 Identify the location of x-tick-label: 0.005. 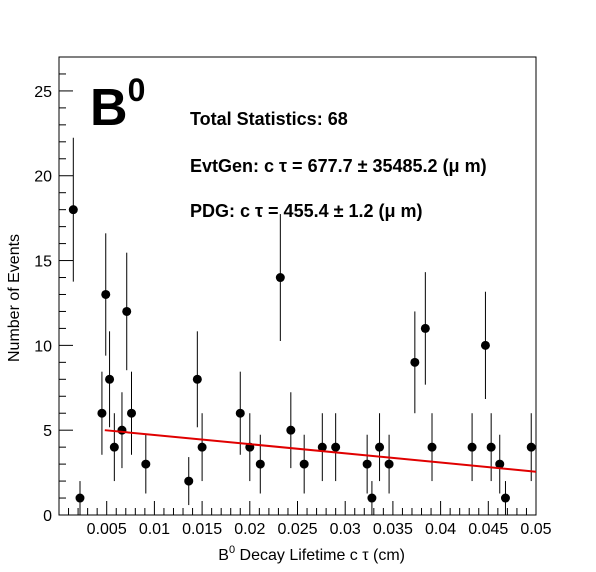
(107, 529).